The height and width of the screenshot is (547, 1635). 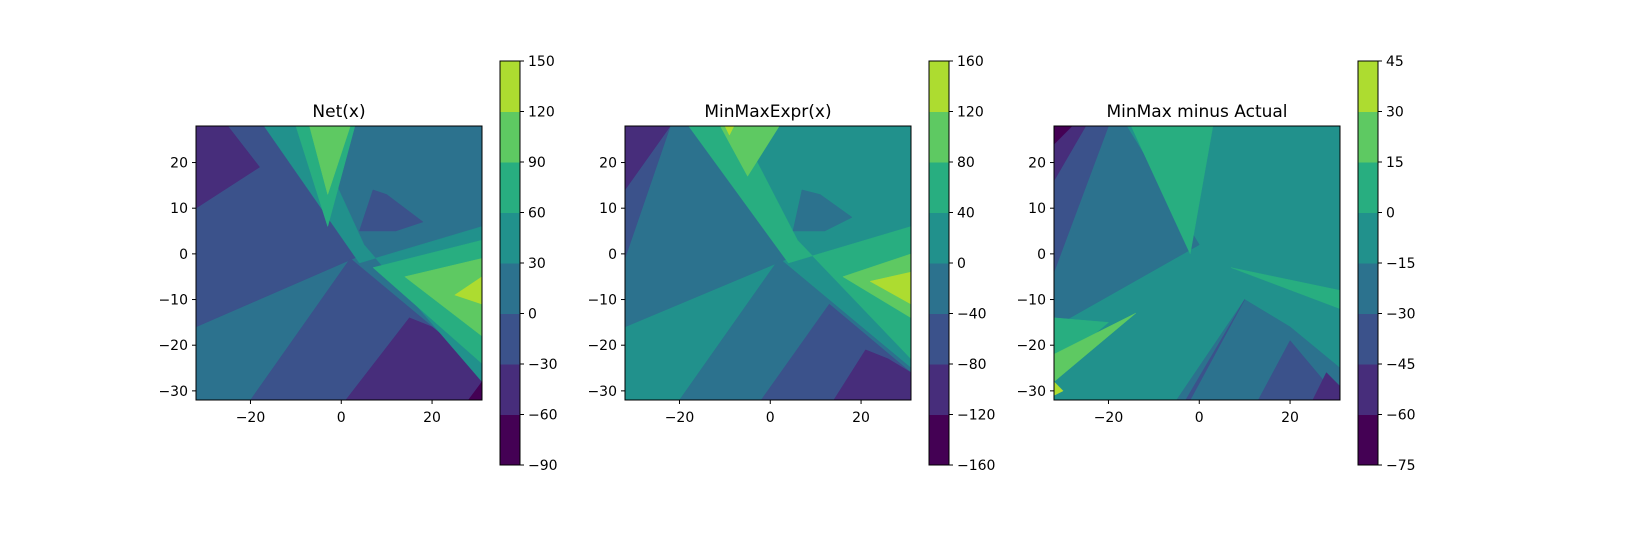 I want to click on colorbar-tick-label: −45, so click(x=1401, y=365).